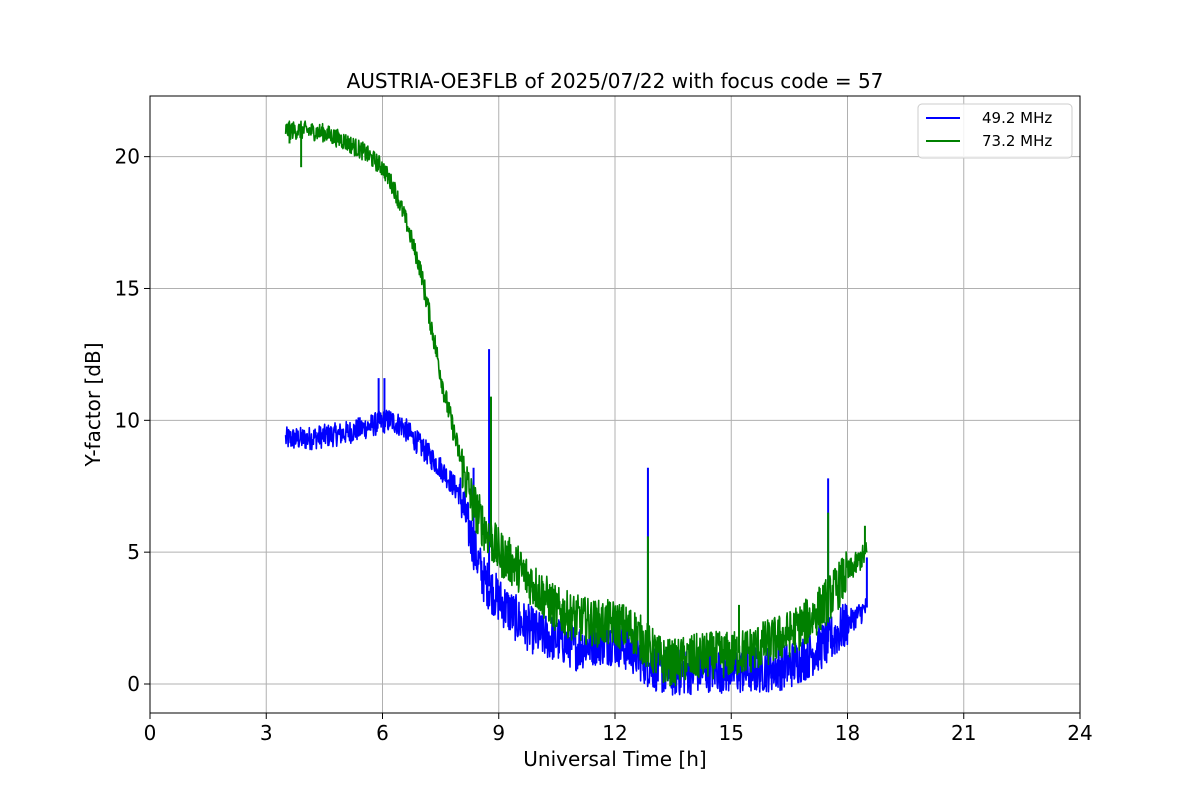 This screenshot has width=1200, height=800. I want to click on x-tick-label: 15, so click(731, 733).